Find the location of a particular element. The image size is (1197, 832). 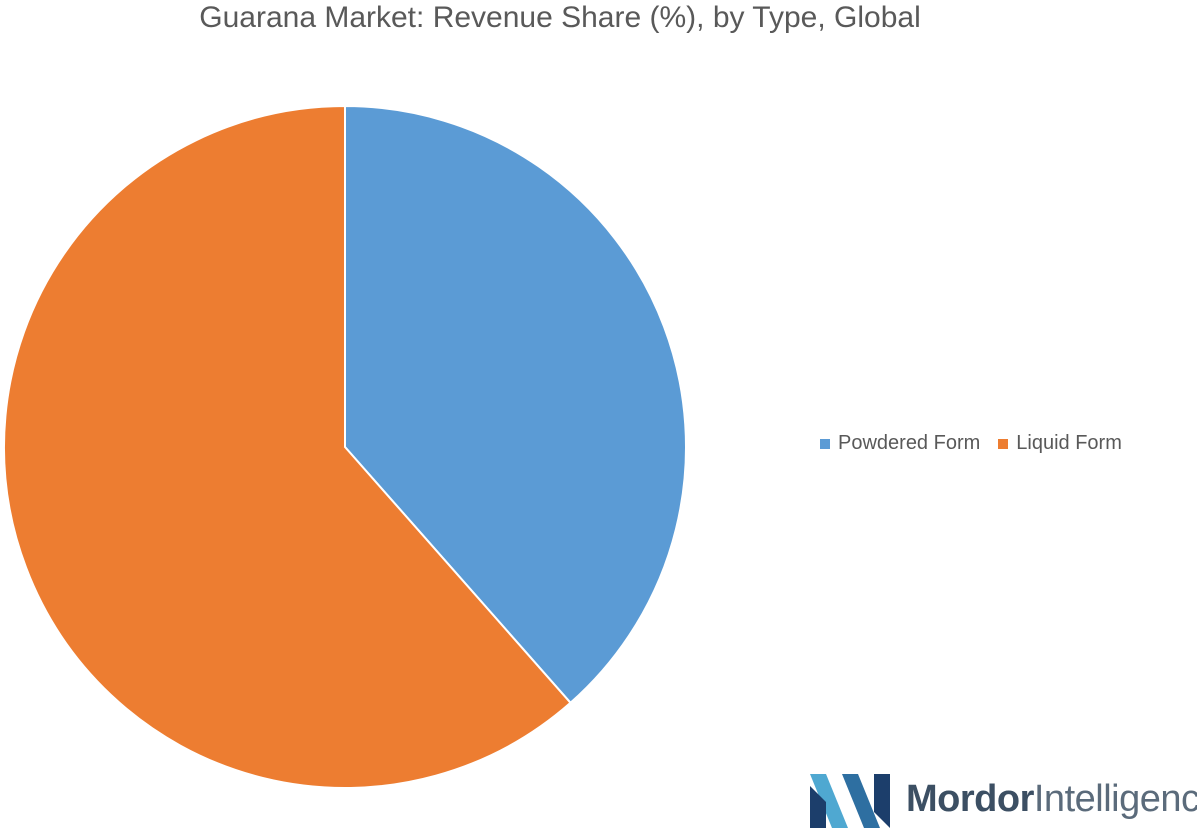

logo-text-light: Intelligence is located at coordinates (1115, 799).